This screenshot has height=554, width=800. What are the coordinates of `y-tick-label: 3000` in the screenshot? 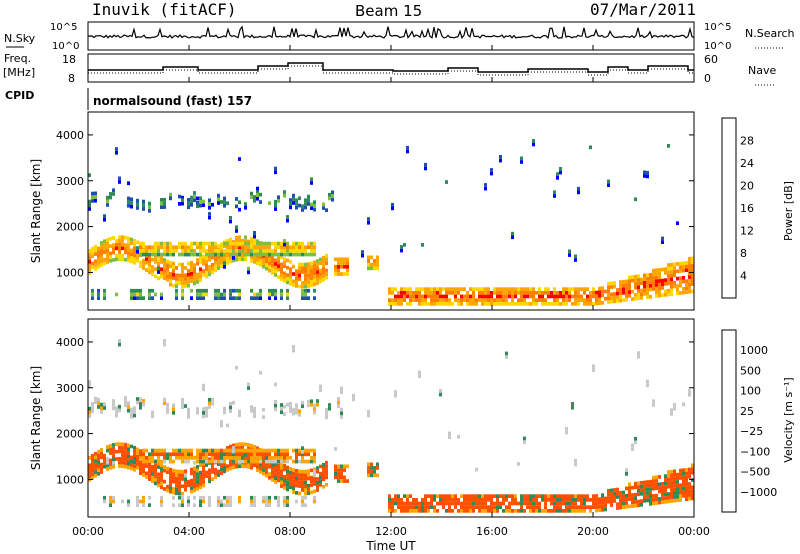 It's located at (70, 388).